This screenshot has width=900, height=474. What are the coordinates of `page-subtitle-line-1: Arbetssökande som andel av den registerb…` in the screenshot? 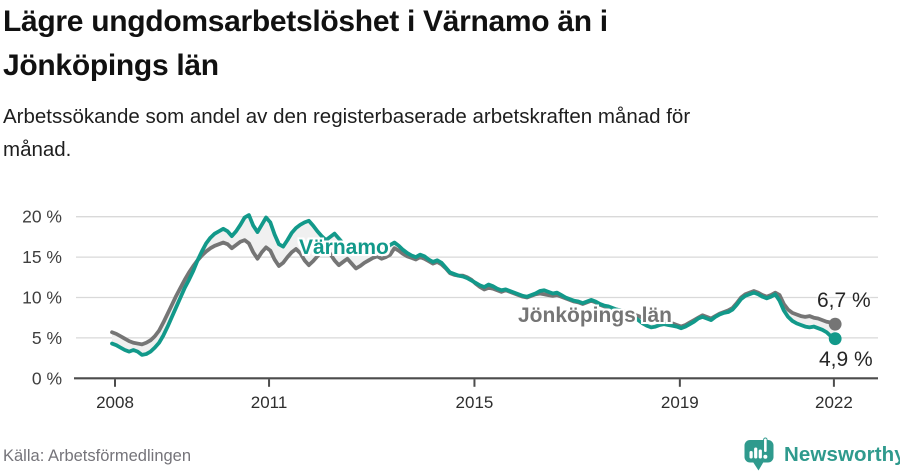 It's located at (347, 116).